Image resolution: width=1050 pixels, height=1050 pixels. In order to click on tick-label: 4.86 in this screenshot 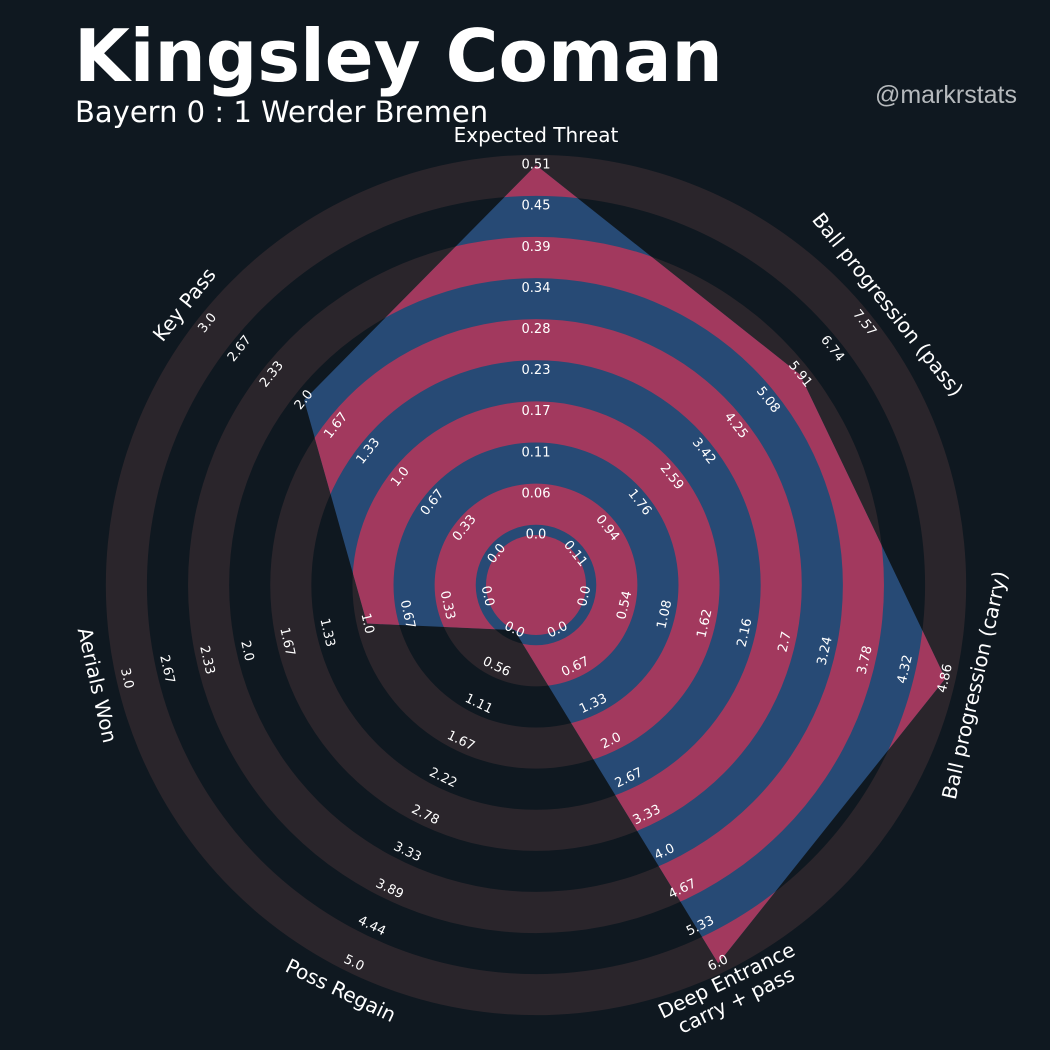, I will do `click(945, 679)`.